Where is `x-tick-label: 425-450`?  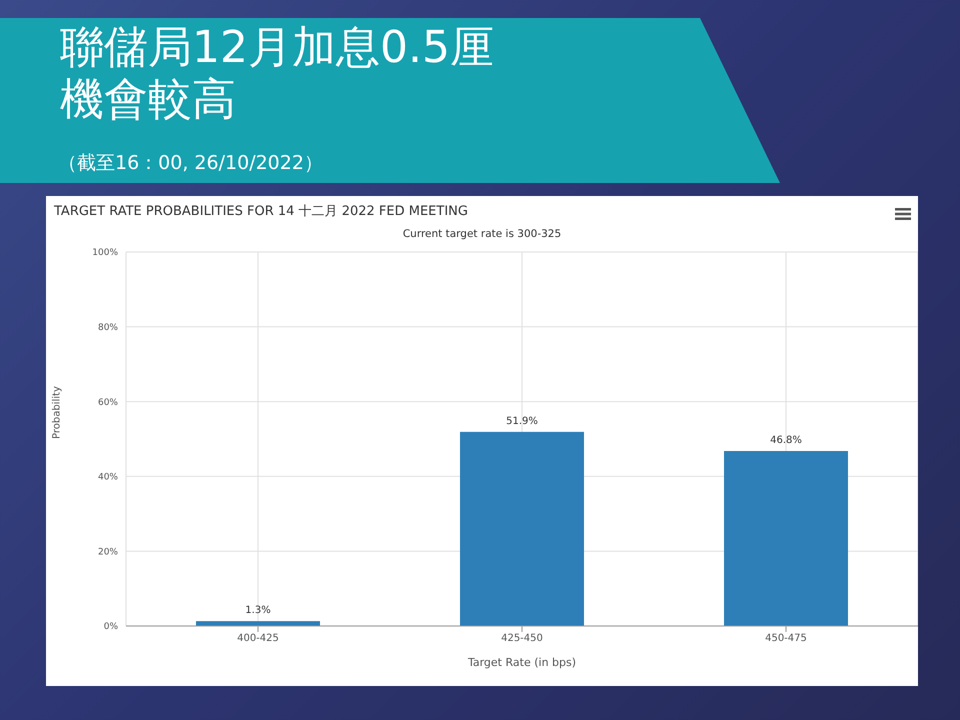
x-tick-label: 425-450 is located at coordinates (522, 638).